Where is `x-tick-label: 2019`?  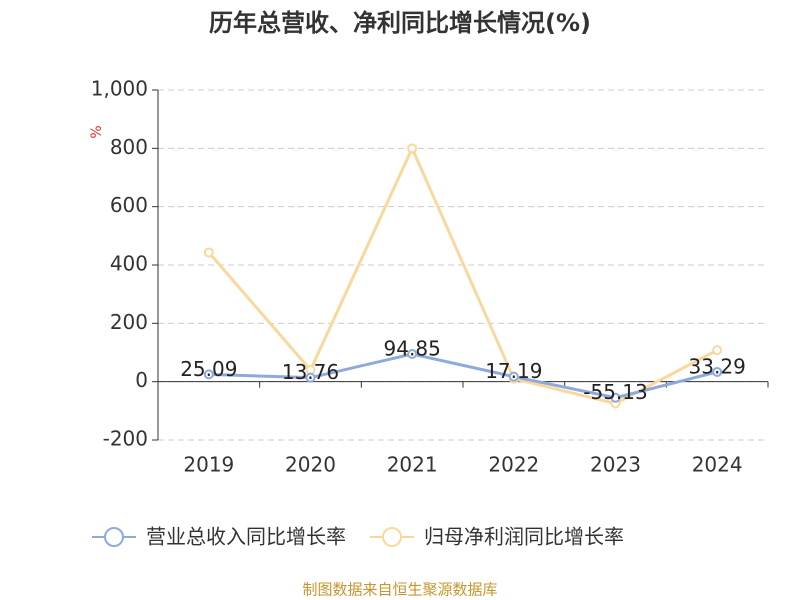 x-tick-label: 2019 is located at coordinates (208, 465).